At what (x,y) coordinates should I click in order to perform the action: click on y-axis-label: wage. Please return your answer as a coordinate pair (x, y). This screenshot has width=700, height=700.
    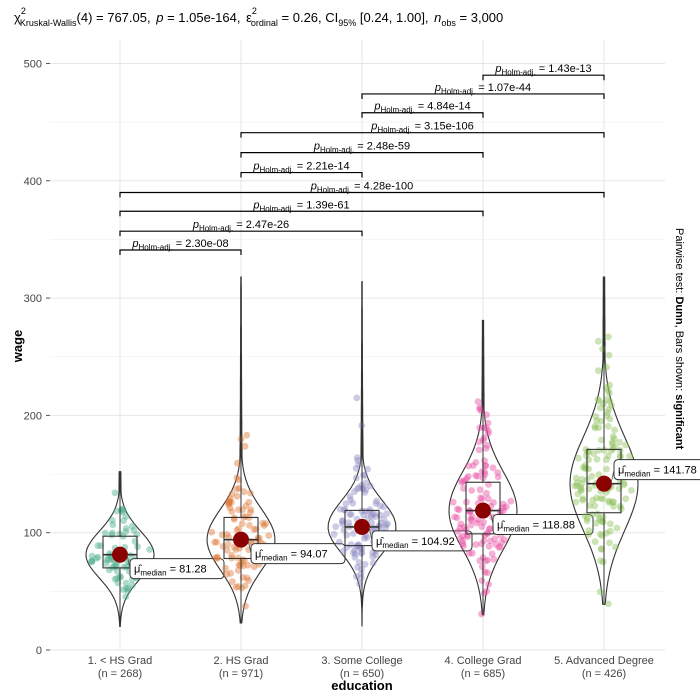
    Looking at the image, I should click on (17, 347).